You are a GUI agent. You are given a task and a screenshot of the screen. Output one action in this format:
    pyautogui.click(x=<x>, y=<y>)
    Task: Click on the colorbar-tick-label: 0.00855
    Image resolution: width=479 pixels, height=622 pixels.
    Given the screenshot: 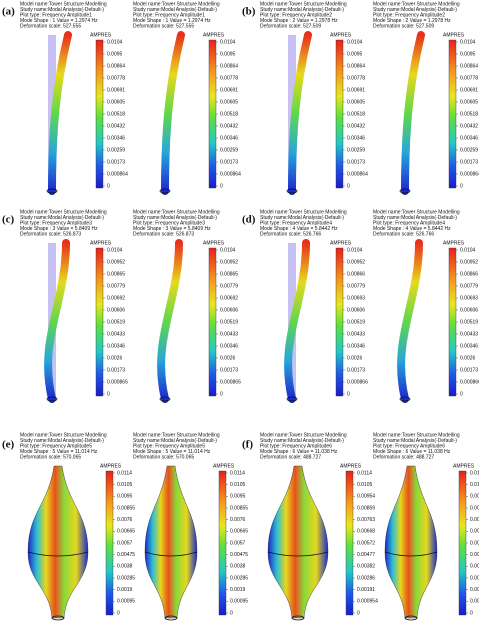 What is the action you would take?
    pyautogui.click(x=126, y=508)
    